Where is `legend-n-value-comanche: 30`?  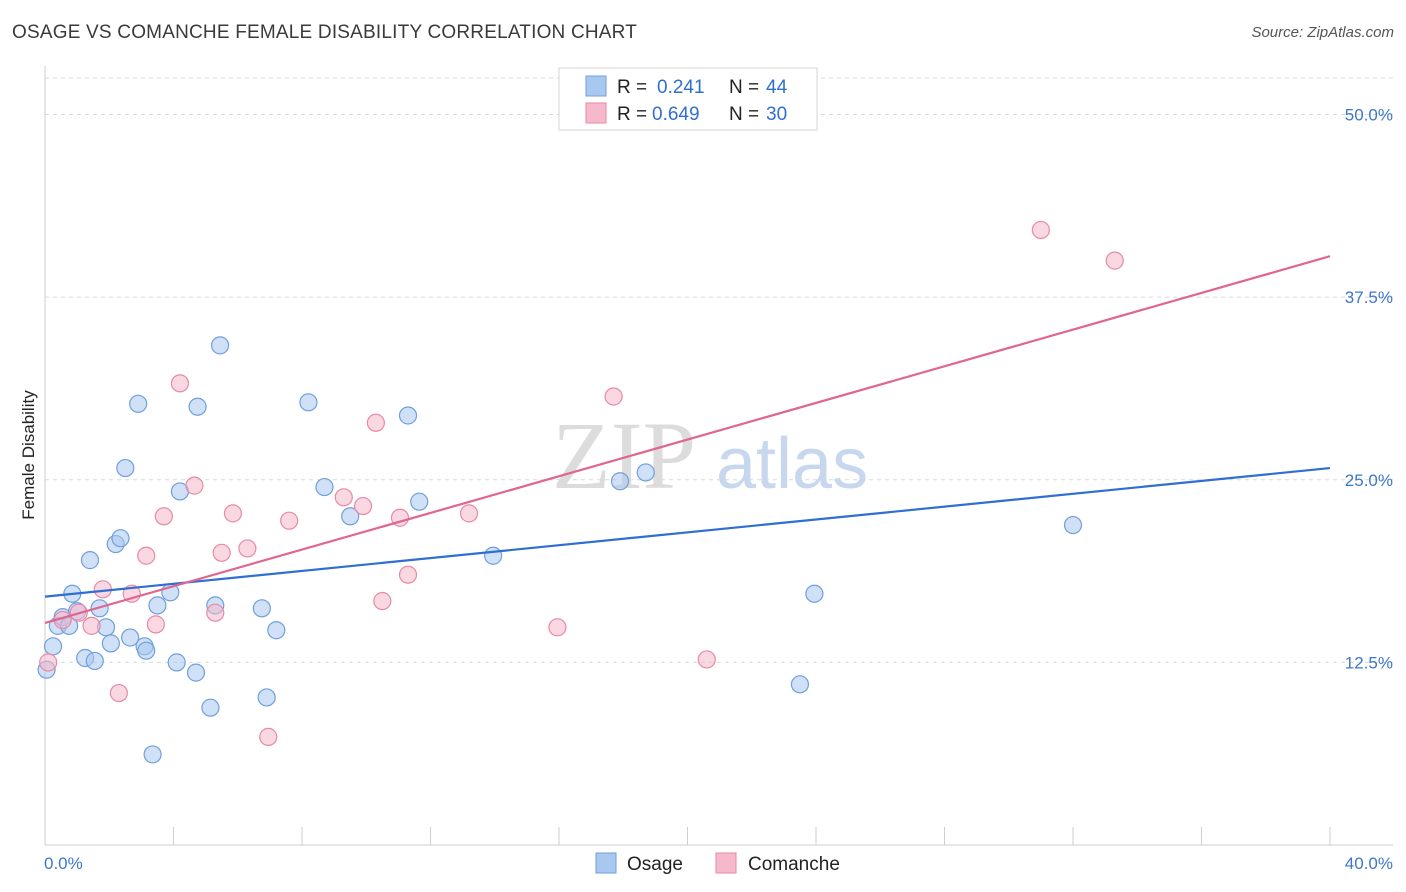 legend-n-value-comanche: 30 is located at coordinates (776, 114).